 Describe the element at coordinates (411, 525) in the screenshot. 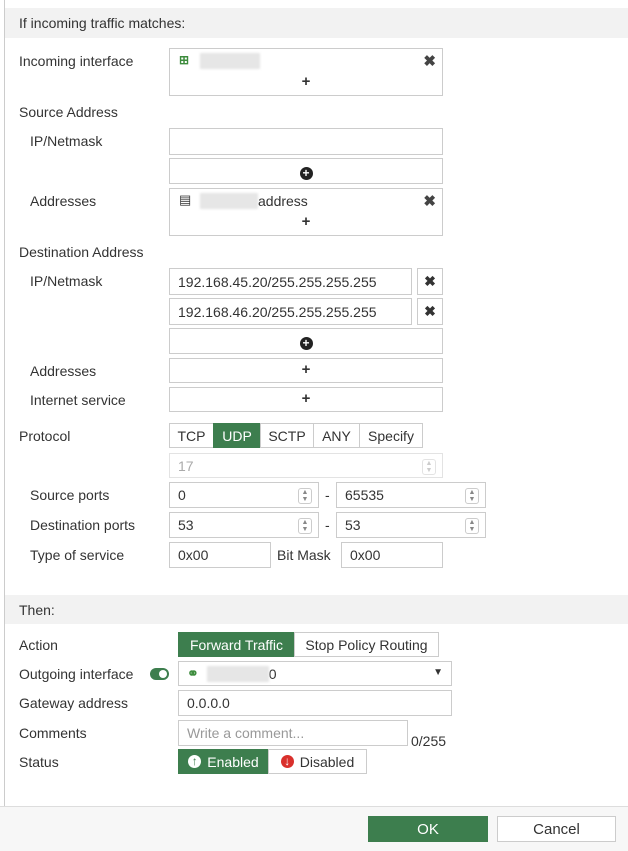

I see `dest-port-to-input: 53 ▲ ▼` at that location.